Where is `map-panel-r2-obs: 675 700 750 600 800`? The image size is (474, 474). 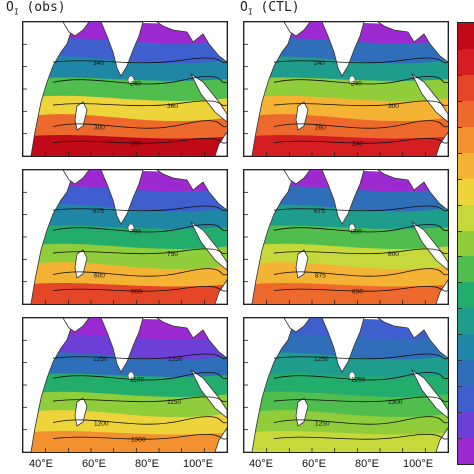 map-panel-r2-obs: 675 700 750 600 800 is located at coordinates (125, 237).